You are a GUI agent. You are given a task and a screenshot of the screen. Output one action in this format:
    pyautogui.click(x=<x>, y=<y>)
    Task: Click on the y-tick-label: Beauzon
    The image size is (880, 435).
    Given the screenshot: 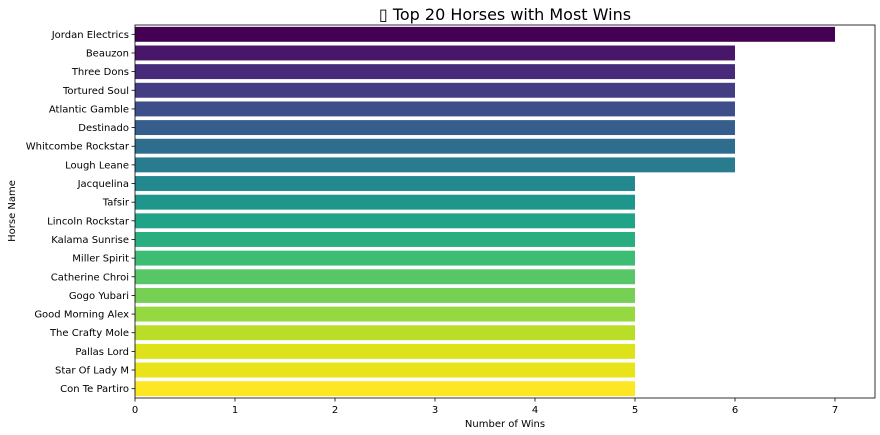 What is the action you would take?
    pyautogui.click(x=107, y=53)
    